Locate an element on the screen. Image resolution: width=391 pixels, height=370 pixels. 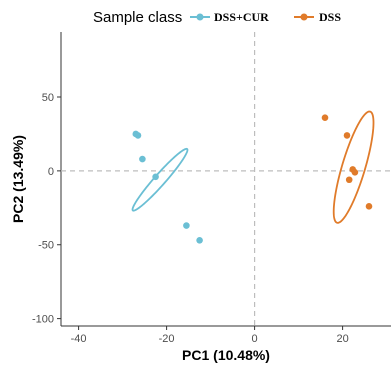
x-tick-label: -40 is located at coordinates (79, 339).